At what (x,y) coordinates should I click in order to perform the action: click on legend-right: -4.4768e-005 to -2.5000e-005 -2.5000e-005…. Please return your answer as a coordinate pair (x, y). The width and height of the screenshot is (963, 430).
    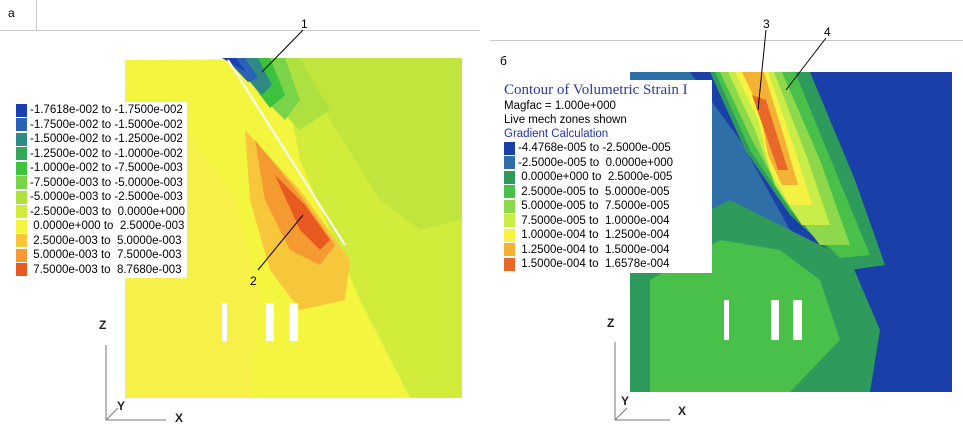
    Looking at the image, I should click on (607, 206).